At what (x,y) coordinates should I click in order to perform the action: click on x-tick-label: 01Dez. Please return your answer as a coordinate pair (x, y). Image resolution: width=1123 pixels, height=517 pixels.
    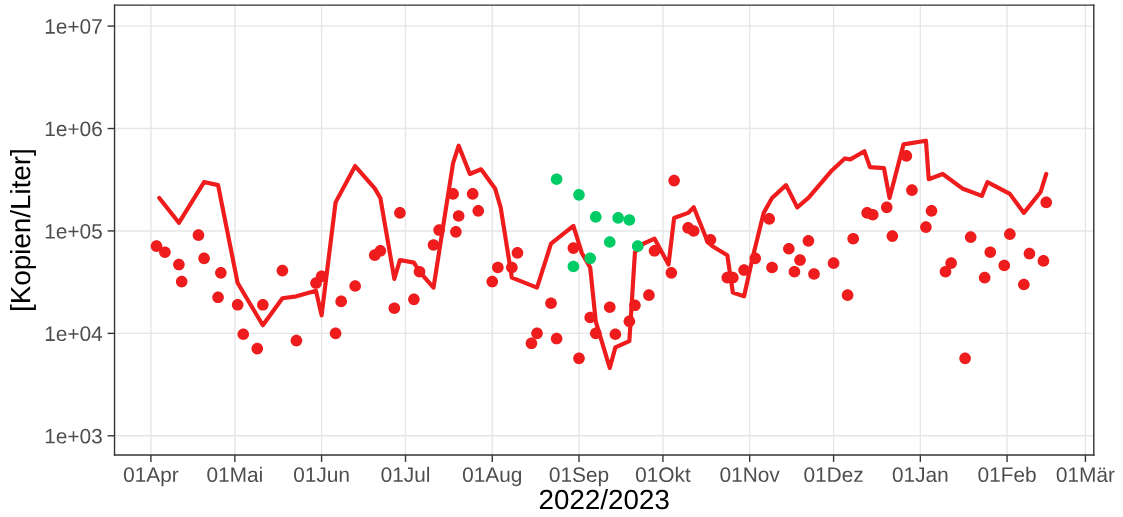
    Looking at the image, I should click on (833, 475).